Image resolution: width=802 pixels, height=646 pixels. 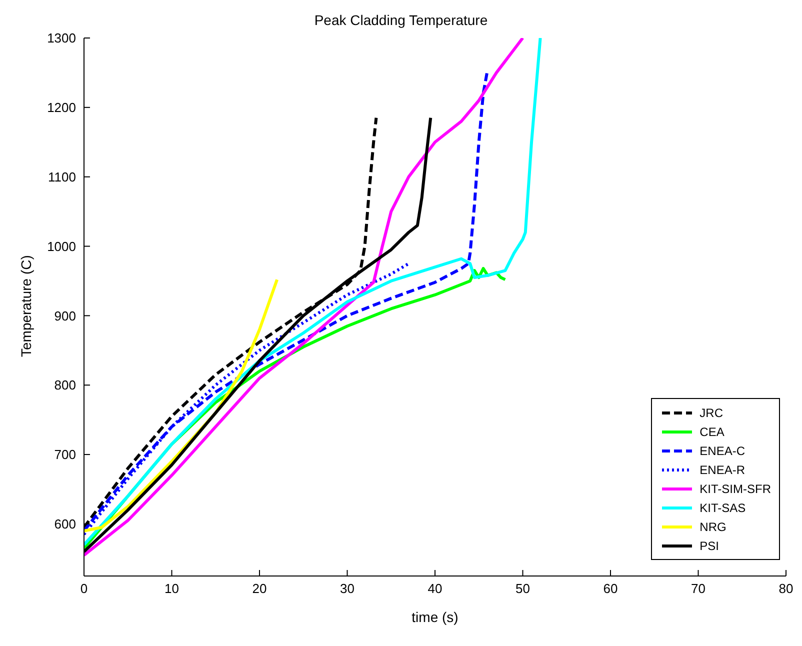 I want to click on y-tick-label: 1000, so click(x=61, y=246).